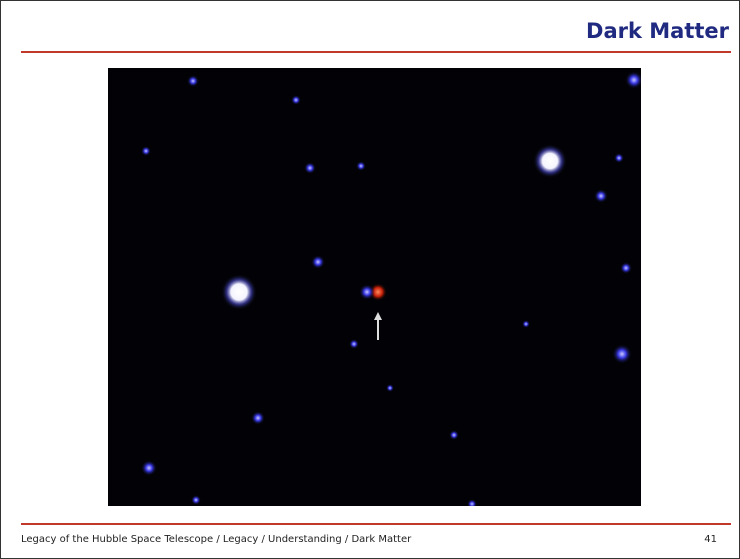 This screenshot has width=740, height=559. Describe the element at coordinates (657, 31) in the screenshot. I see `slide-title: Dark Matter` at that location.